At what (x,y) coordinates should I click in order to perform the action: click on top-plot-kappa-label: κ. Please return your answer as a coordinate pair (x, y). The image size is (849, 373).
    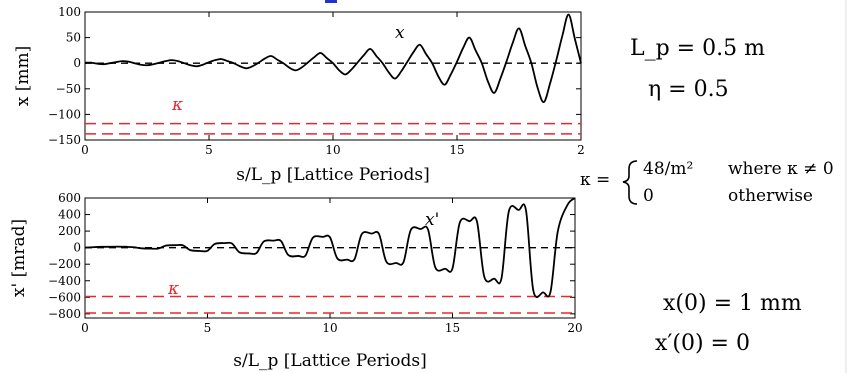
    Looking at the image, I should click on (177, 105).